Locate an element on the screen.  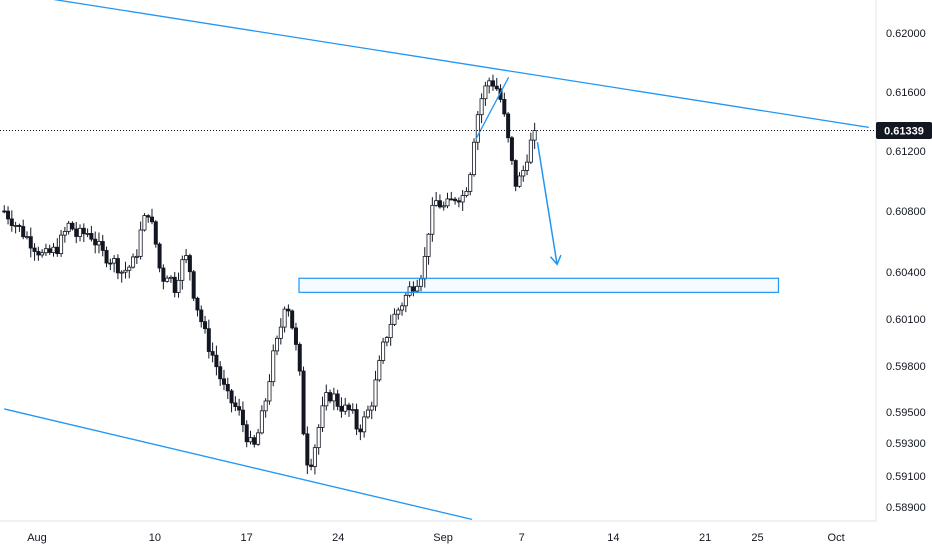
current-price-label: 0.61339 is located at coordinates (904, 131).